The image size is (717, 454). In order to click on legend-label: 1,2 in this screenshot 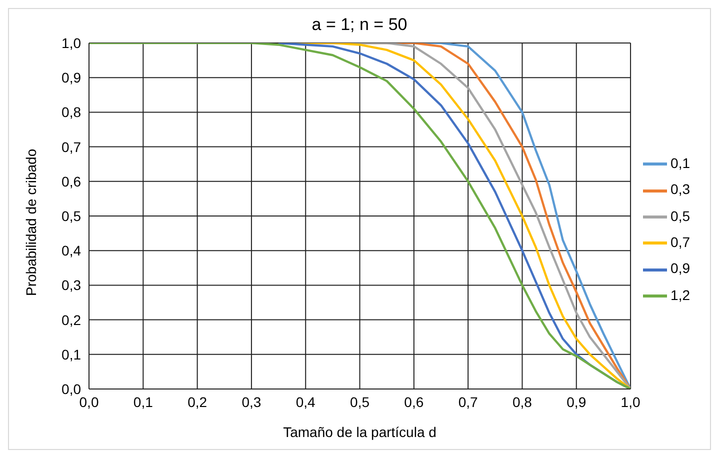, I will do `click(680, 294)`.